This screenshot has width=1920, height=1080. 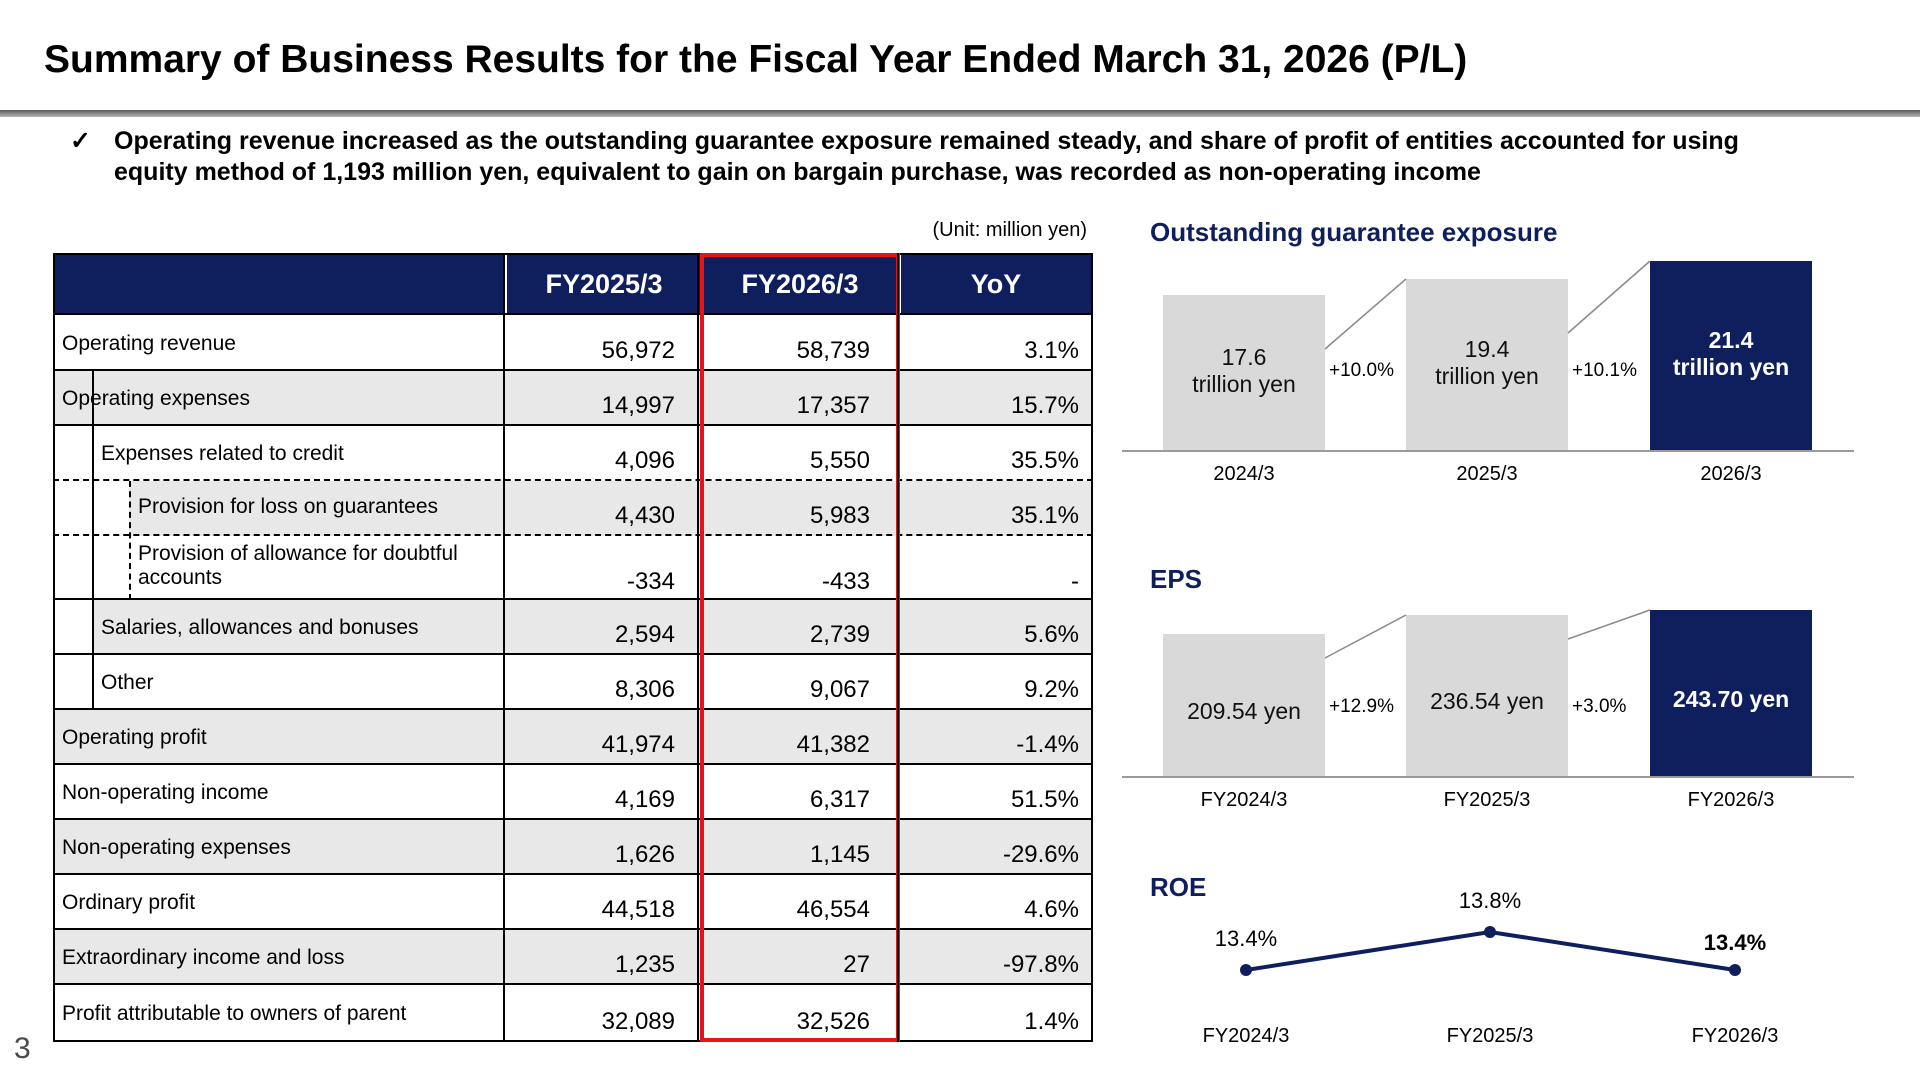 What do you see at coordinates (839, 515) in the screenshot?
I see `cell-fy2026: 5,983` at bounding box center [839, 515].